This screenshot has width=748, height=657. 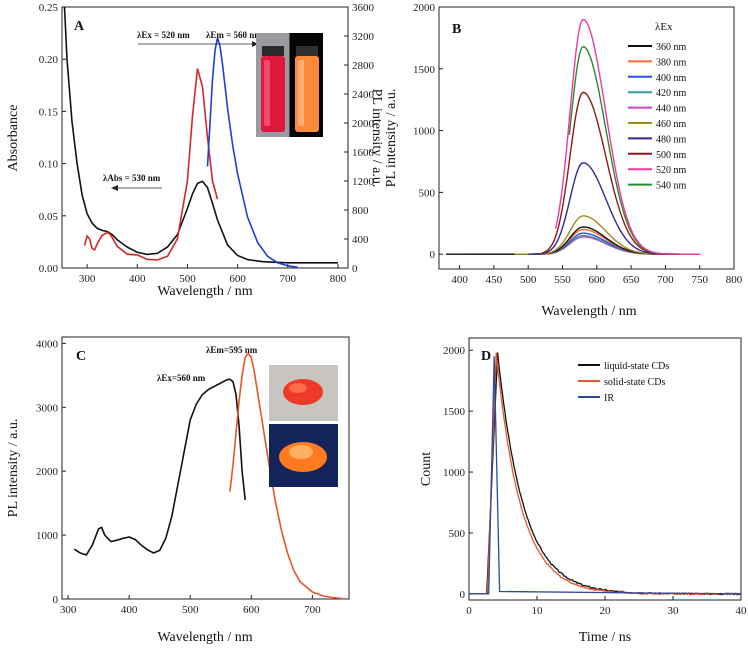 I want to click on panel-a-y-tick-label: 0.00, so click(x=49, y=269).